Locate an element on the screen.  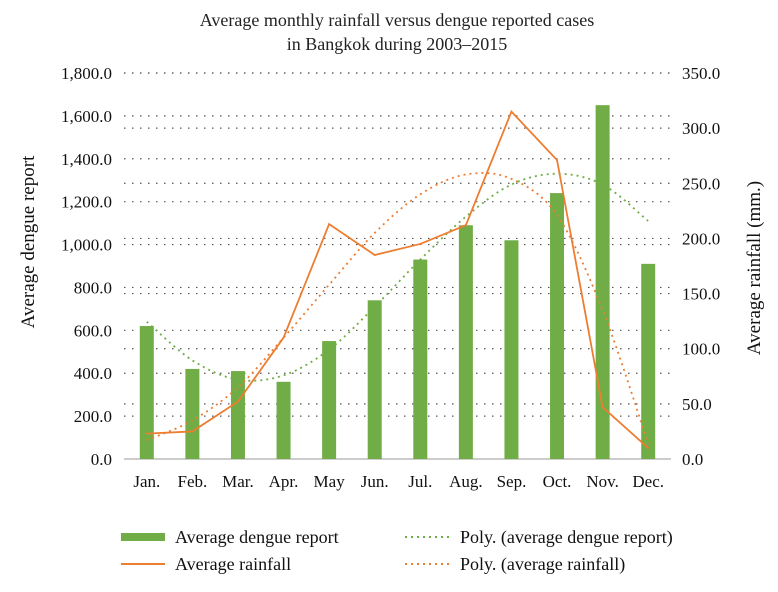
x-tick-label: Nov. is located at coordinates (602, 481).